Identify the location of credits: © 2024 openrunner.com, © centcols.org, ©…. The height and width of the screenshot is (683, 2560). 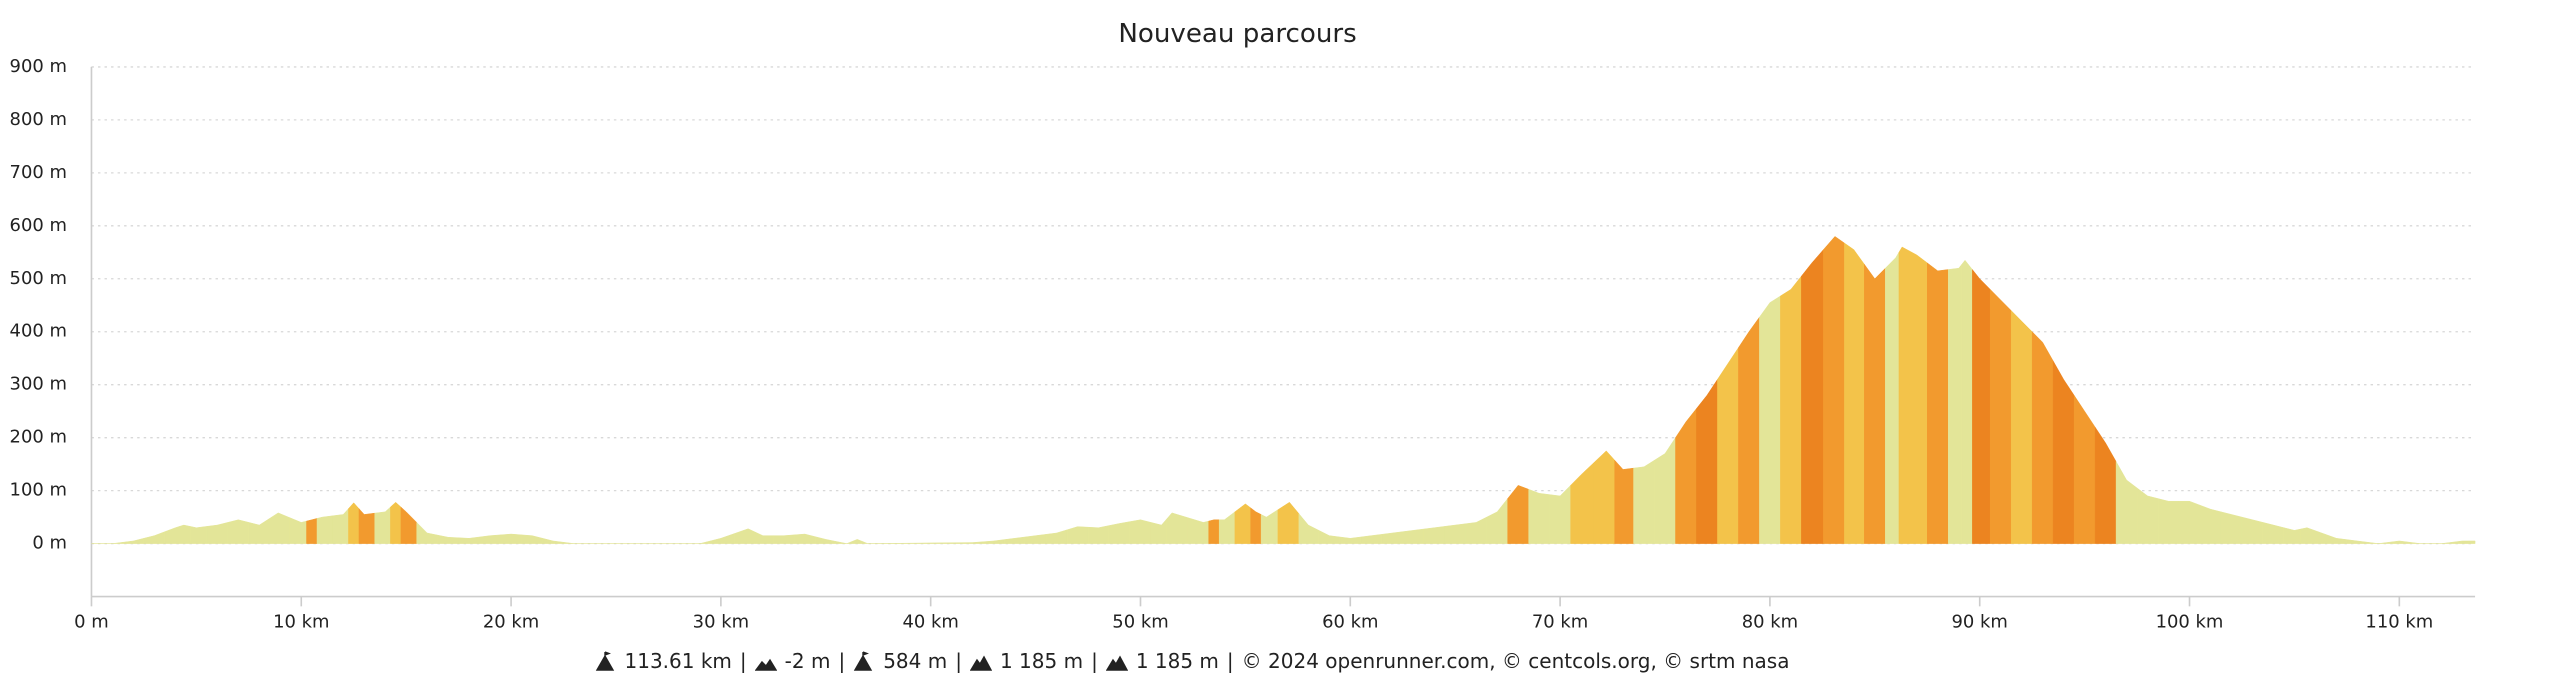
(1515, 661).